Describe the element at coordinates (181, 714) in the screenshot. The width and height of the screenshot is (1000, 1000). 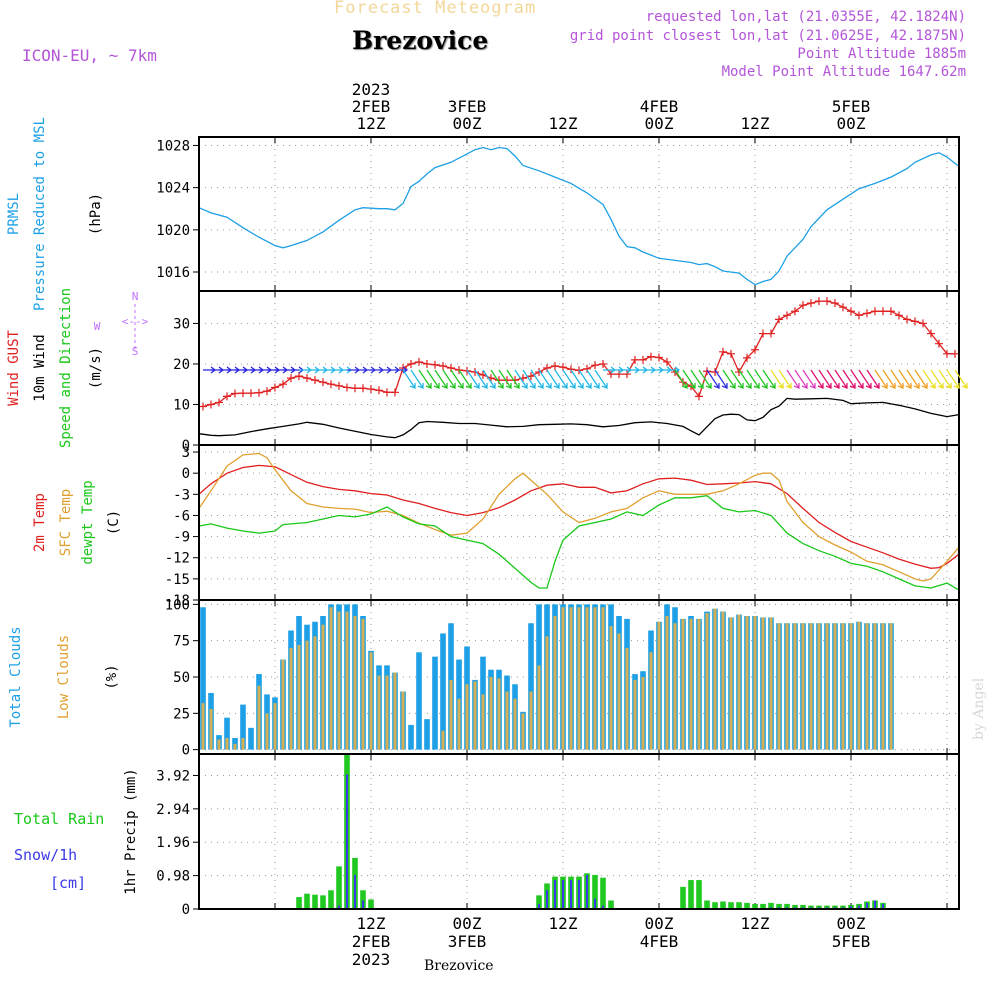
I see `y-tick-label: 25` at that location.